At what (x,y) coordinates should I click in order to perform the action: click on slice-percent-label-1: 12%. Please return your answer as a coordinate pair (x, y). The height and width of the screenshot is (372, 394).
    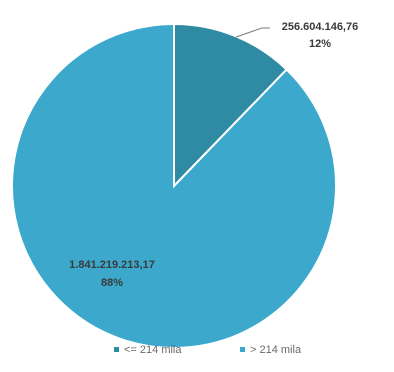
    Looking at the image, I should click on (320, 44).